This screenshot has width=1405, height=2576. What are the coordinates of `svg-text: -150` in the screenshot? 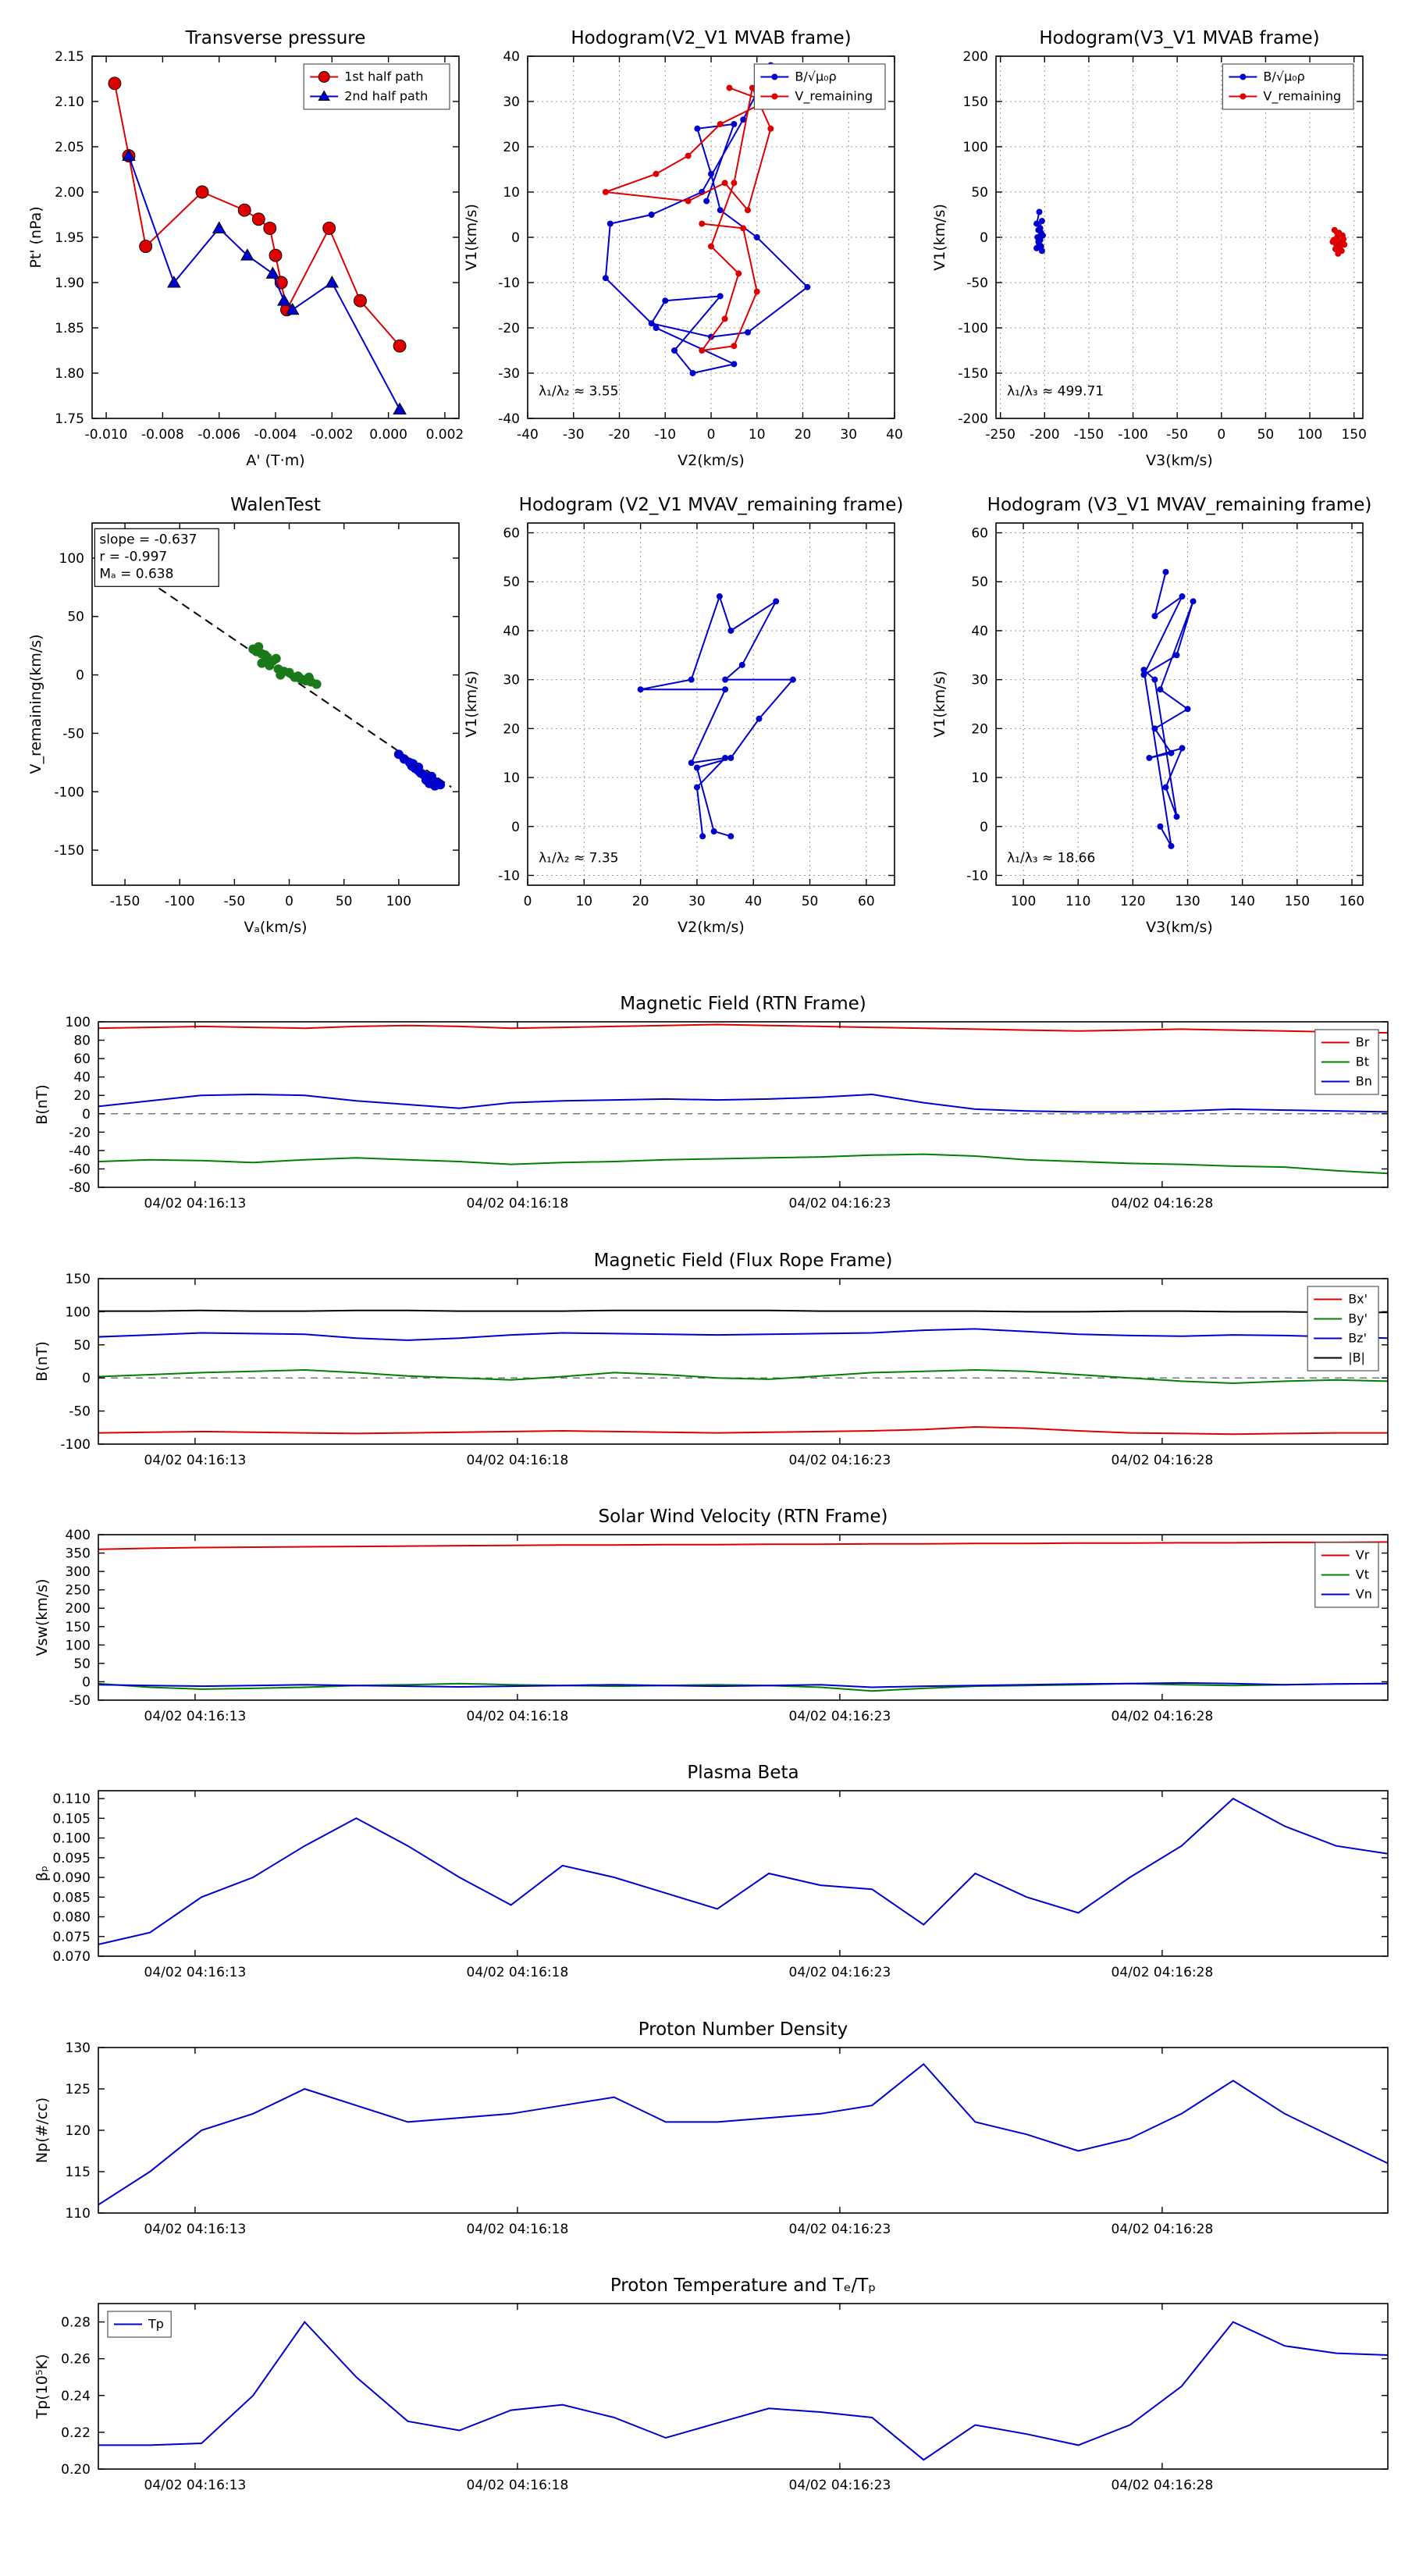 It's located at (125, 901).